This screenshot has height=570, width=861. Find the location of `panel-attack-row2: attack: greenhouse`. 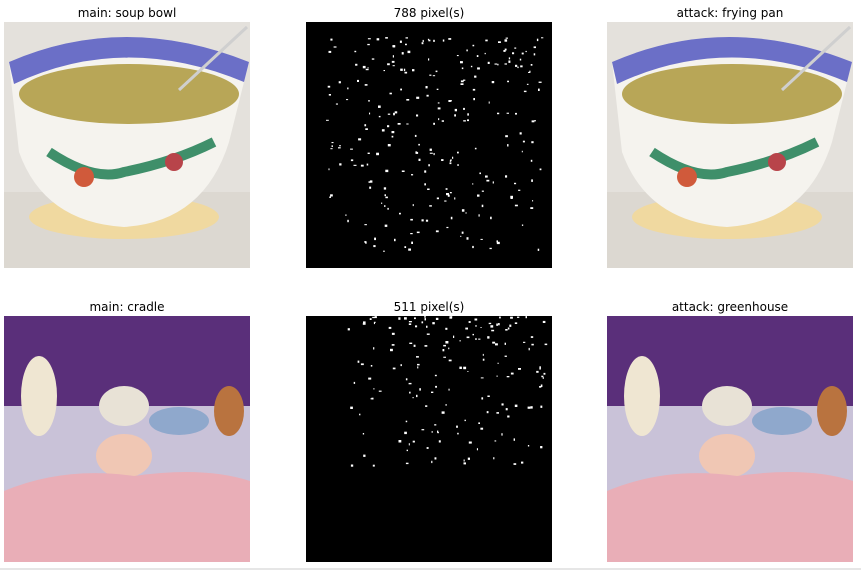

panel-attack-row2: attack: greenhouse is located at coordinates (730, 430).